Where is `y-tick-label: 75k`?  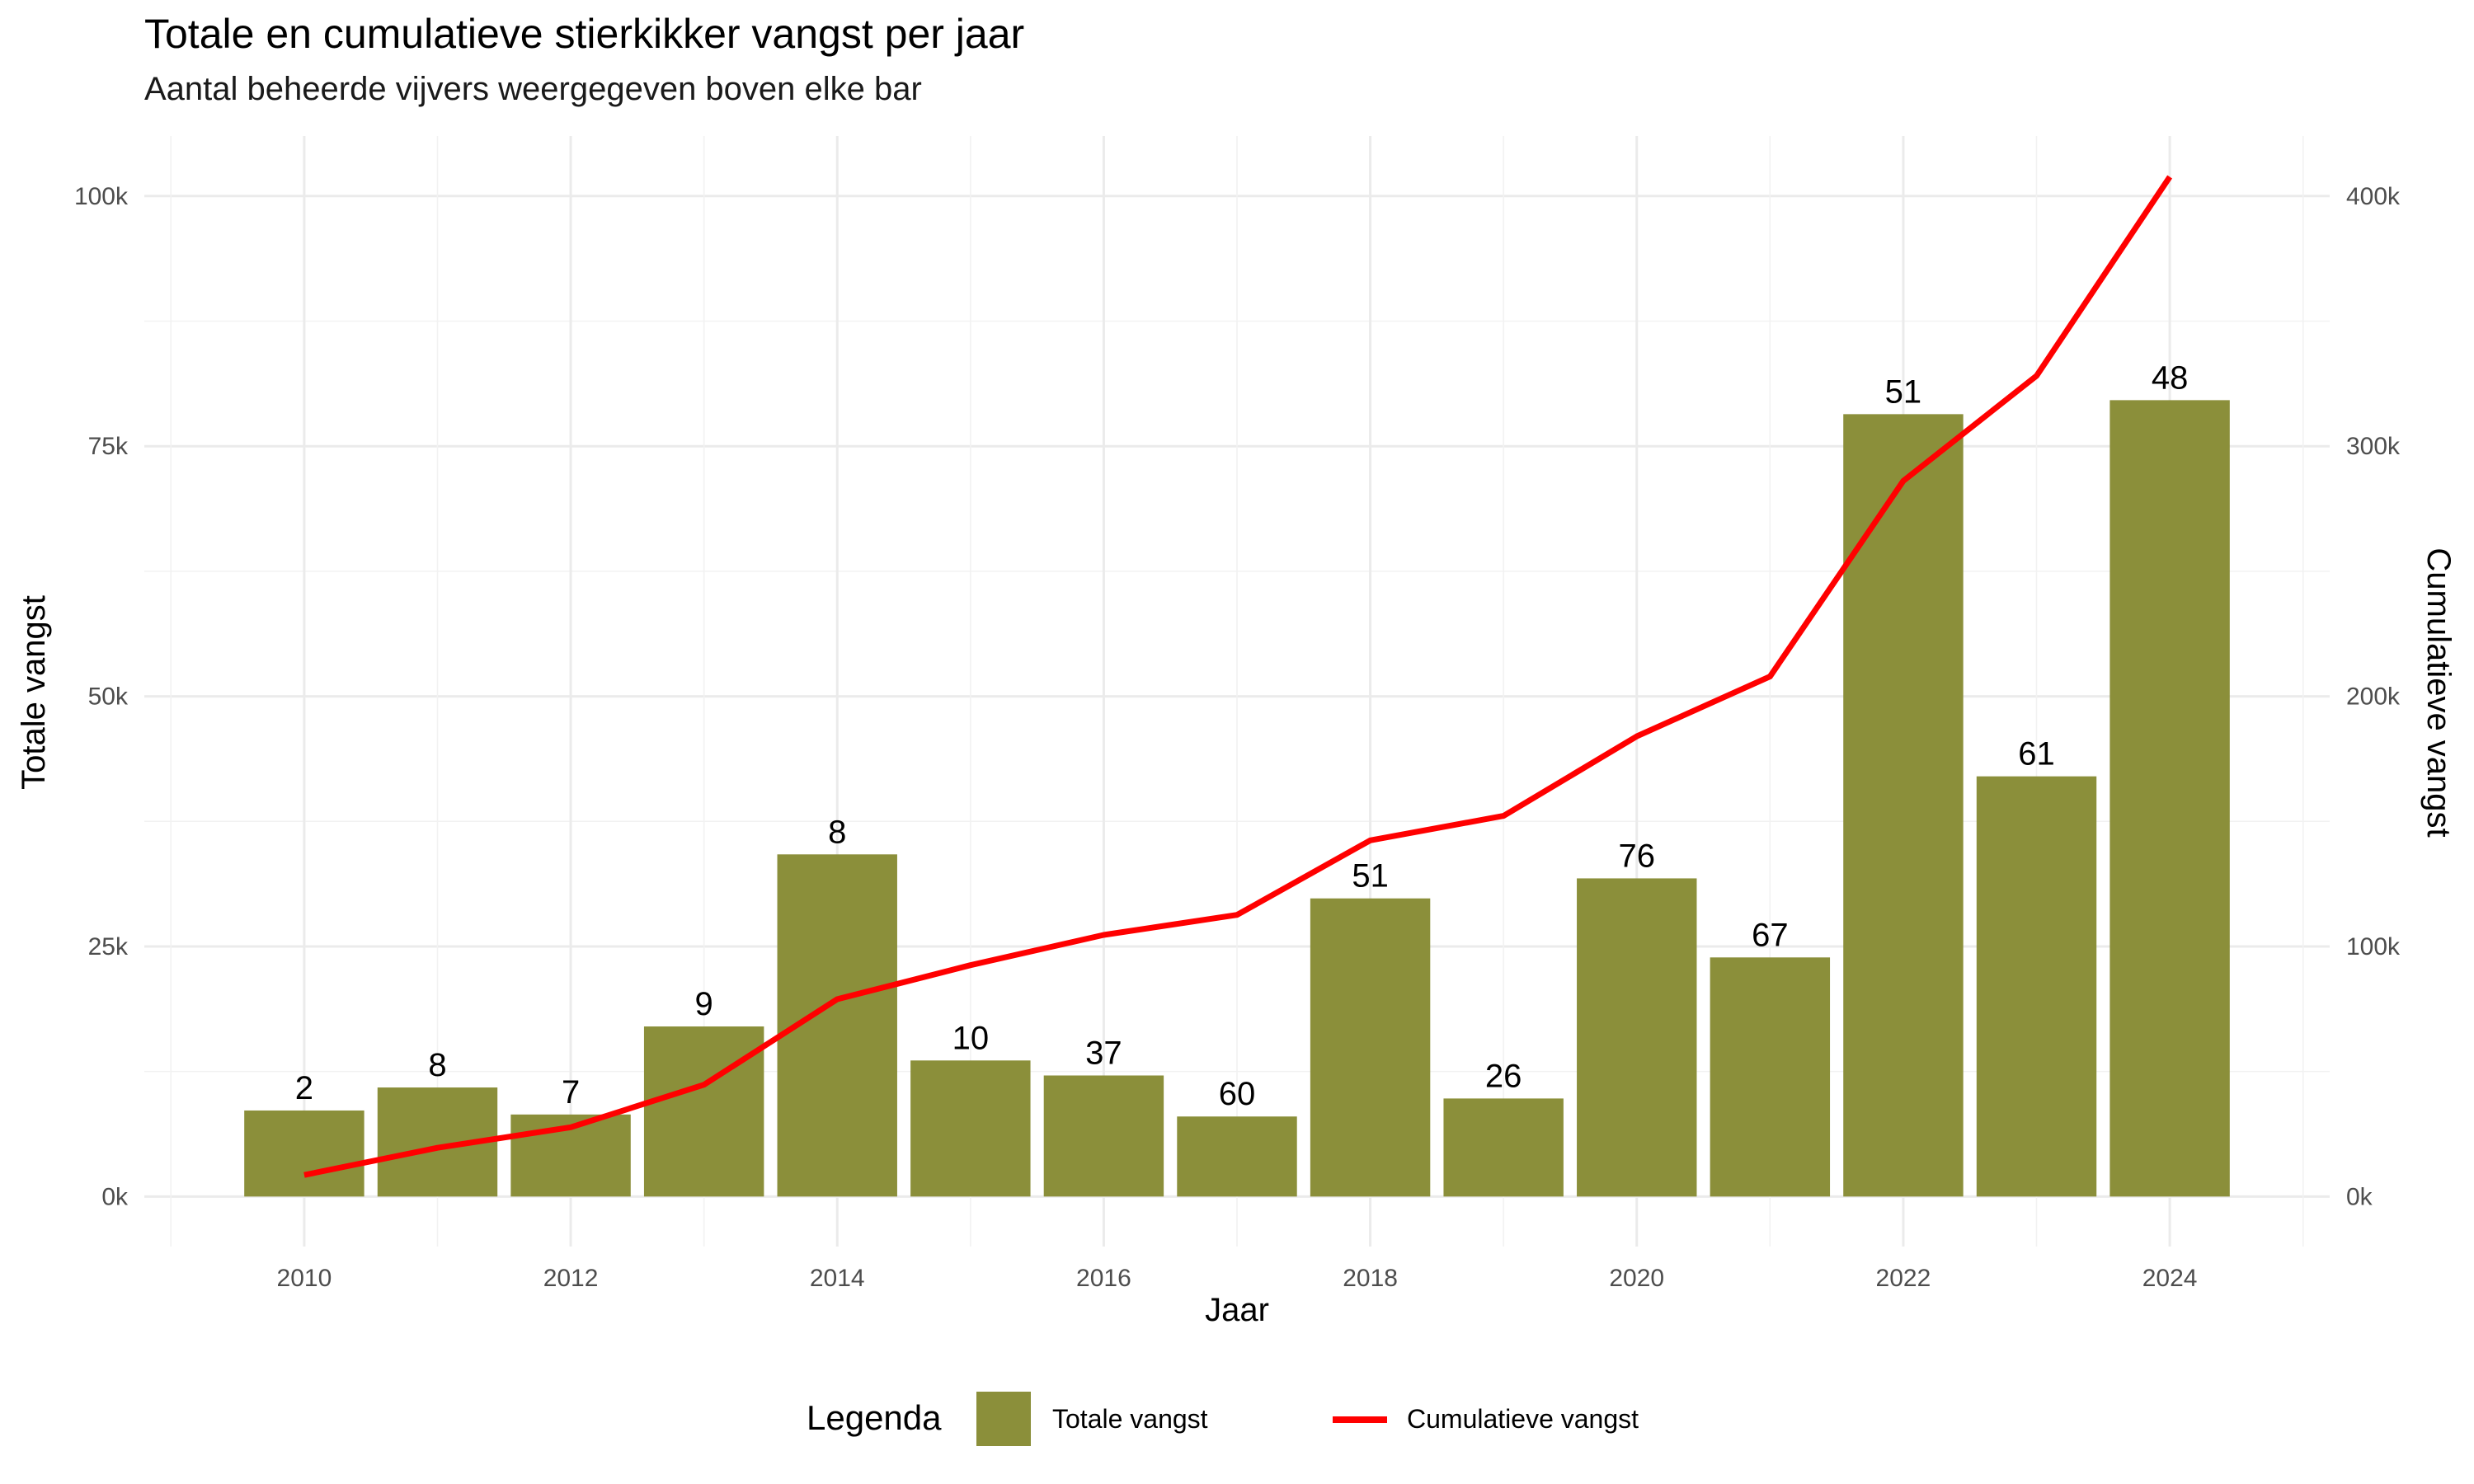
y-tick-label: 75k is located at coordinates (108, 446).